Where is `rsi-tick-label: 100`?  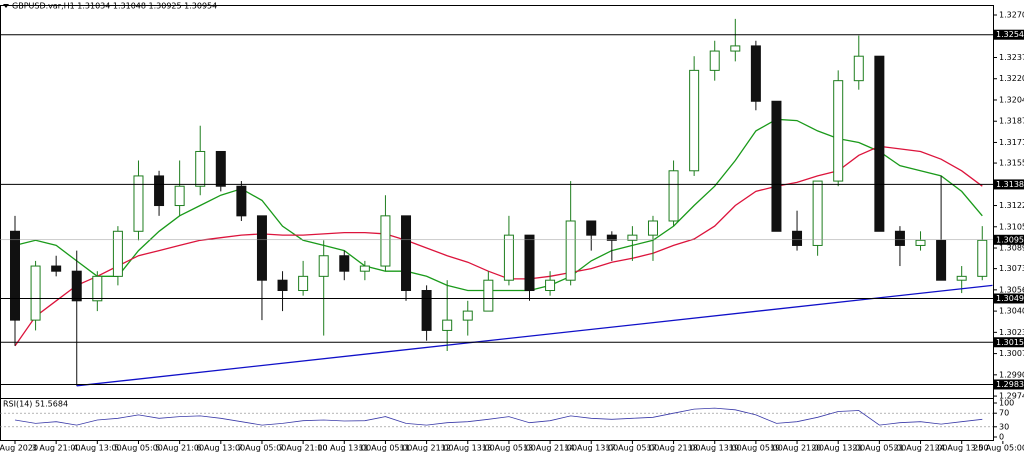 rsi-tick-label: 100 is located at coordinates (1006, 403).